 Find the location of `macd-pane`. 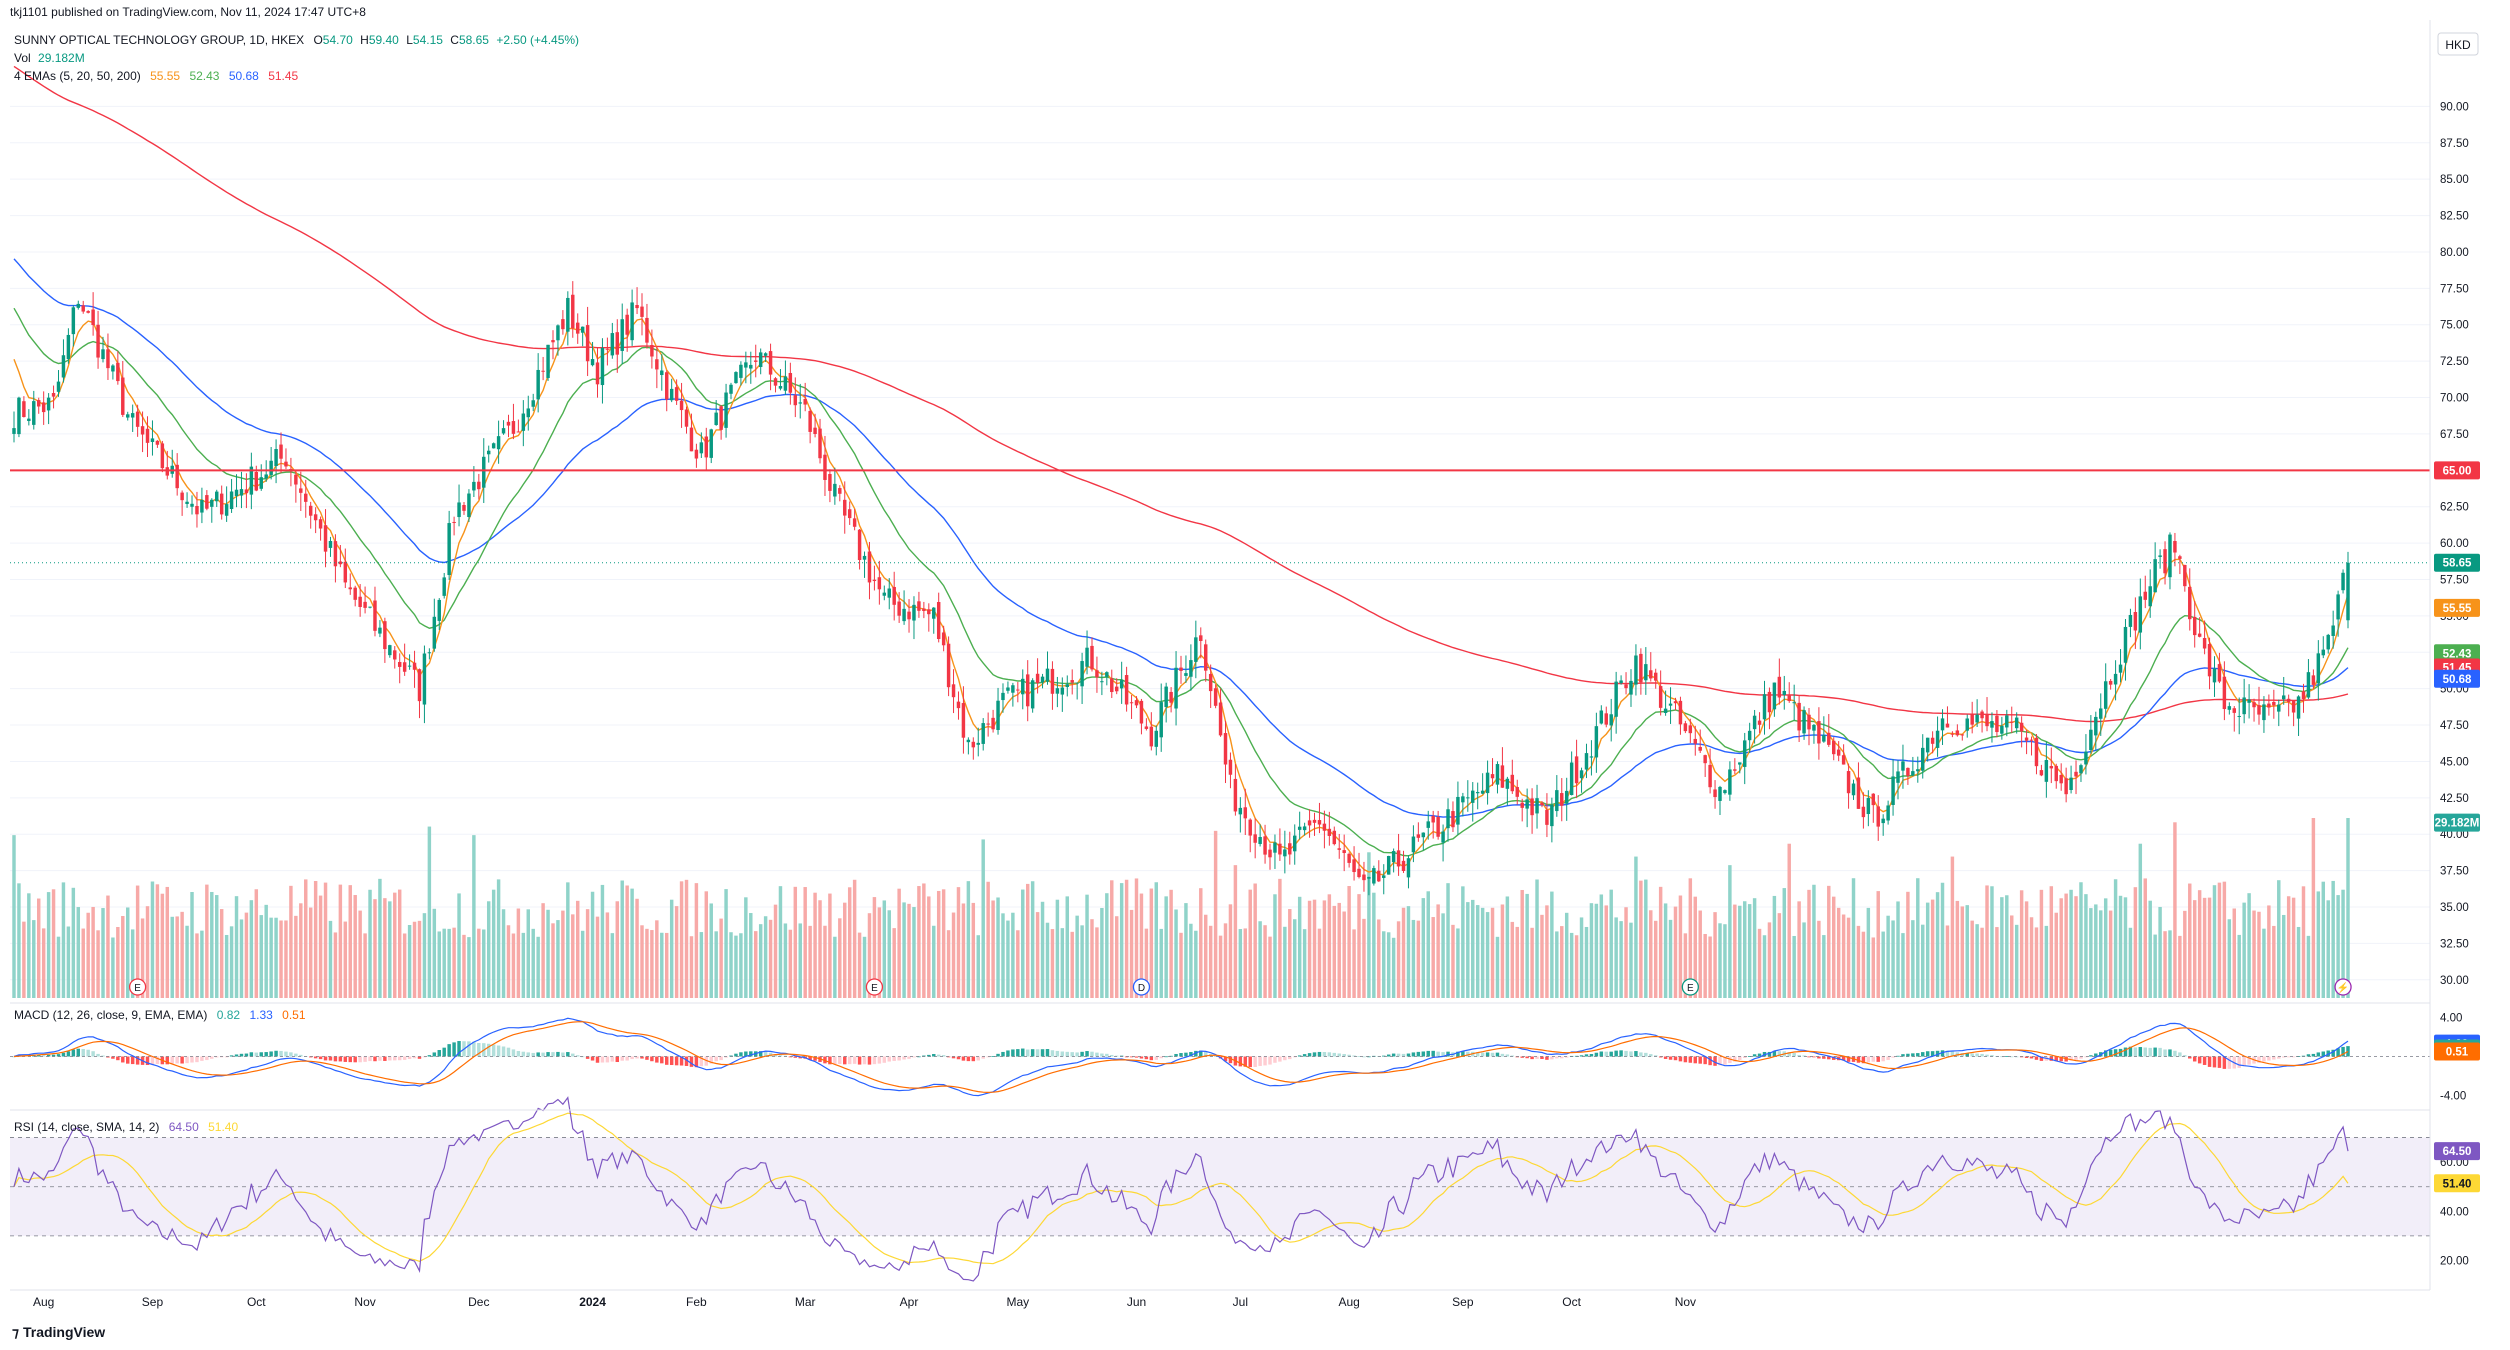

macd-pane is located at coordinates (1220, 1057).